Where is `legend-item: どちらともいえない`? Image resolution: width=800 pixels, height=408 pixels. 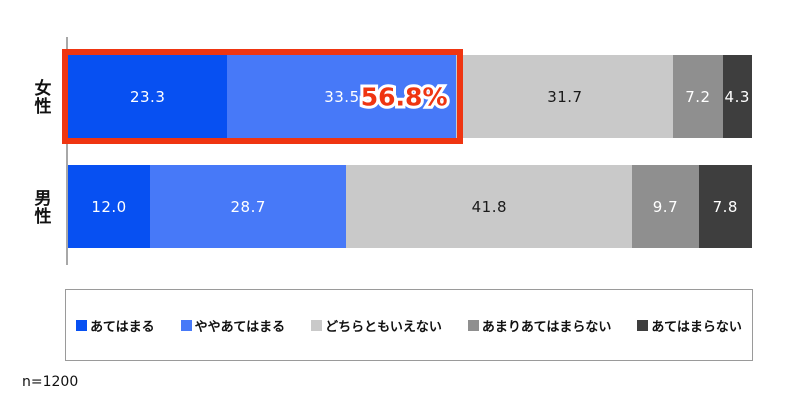
legend-item: どちらともいえない is located at coordinates (376, 325).